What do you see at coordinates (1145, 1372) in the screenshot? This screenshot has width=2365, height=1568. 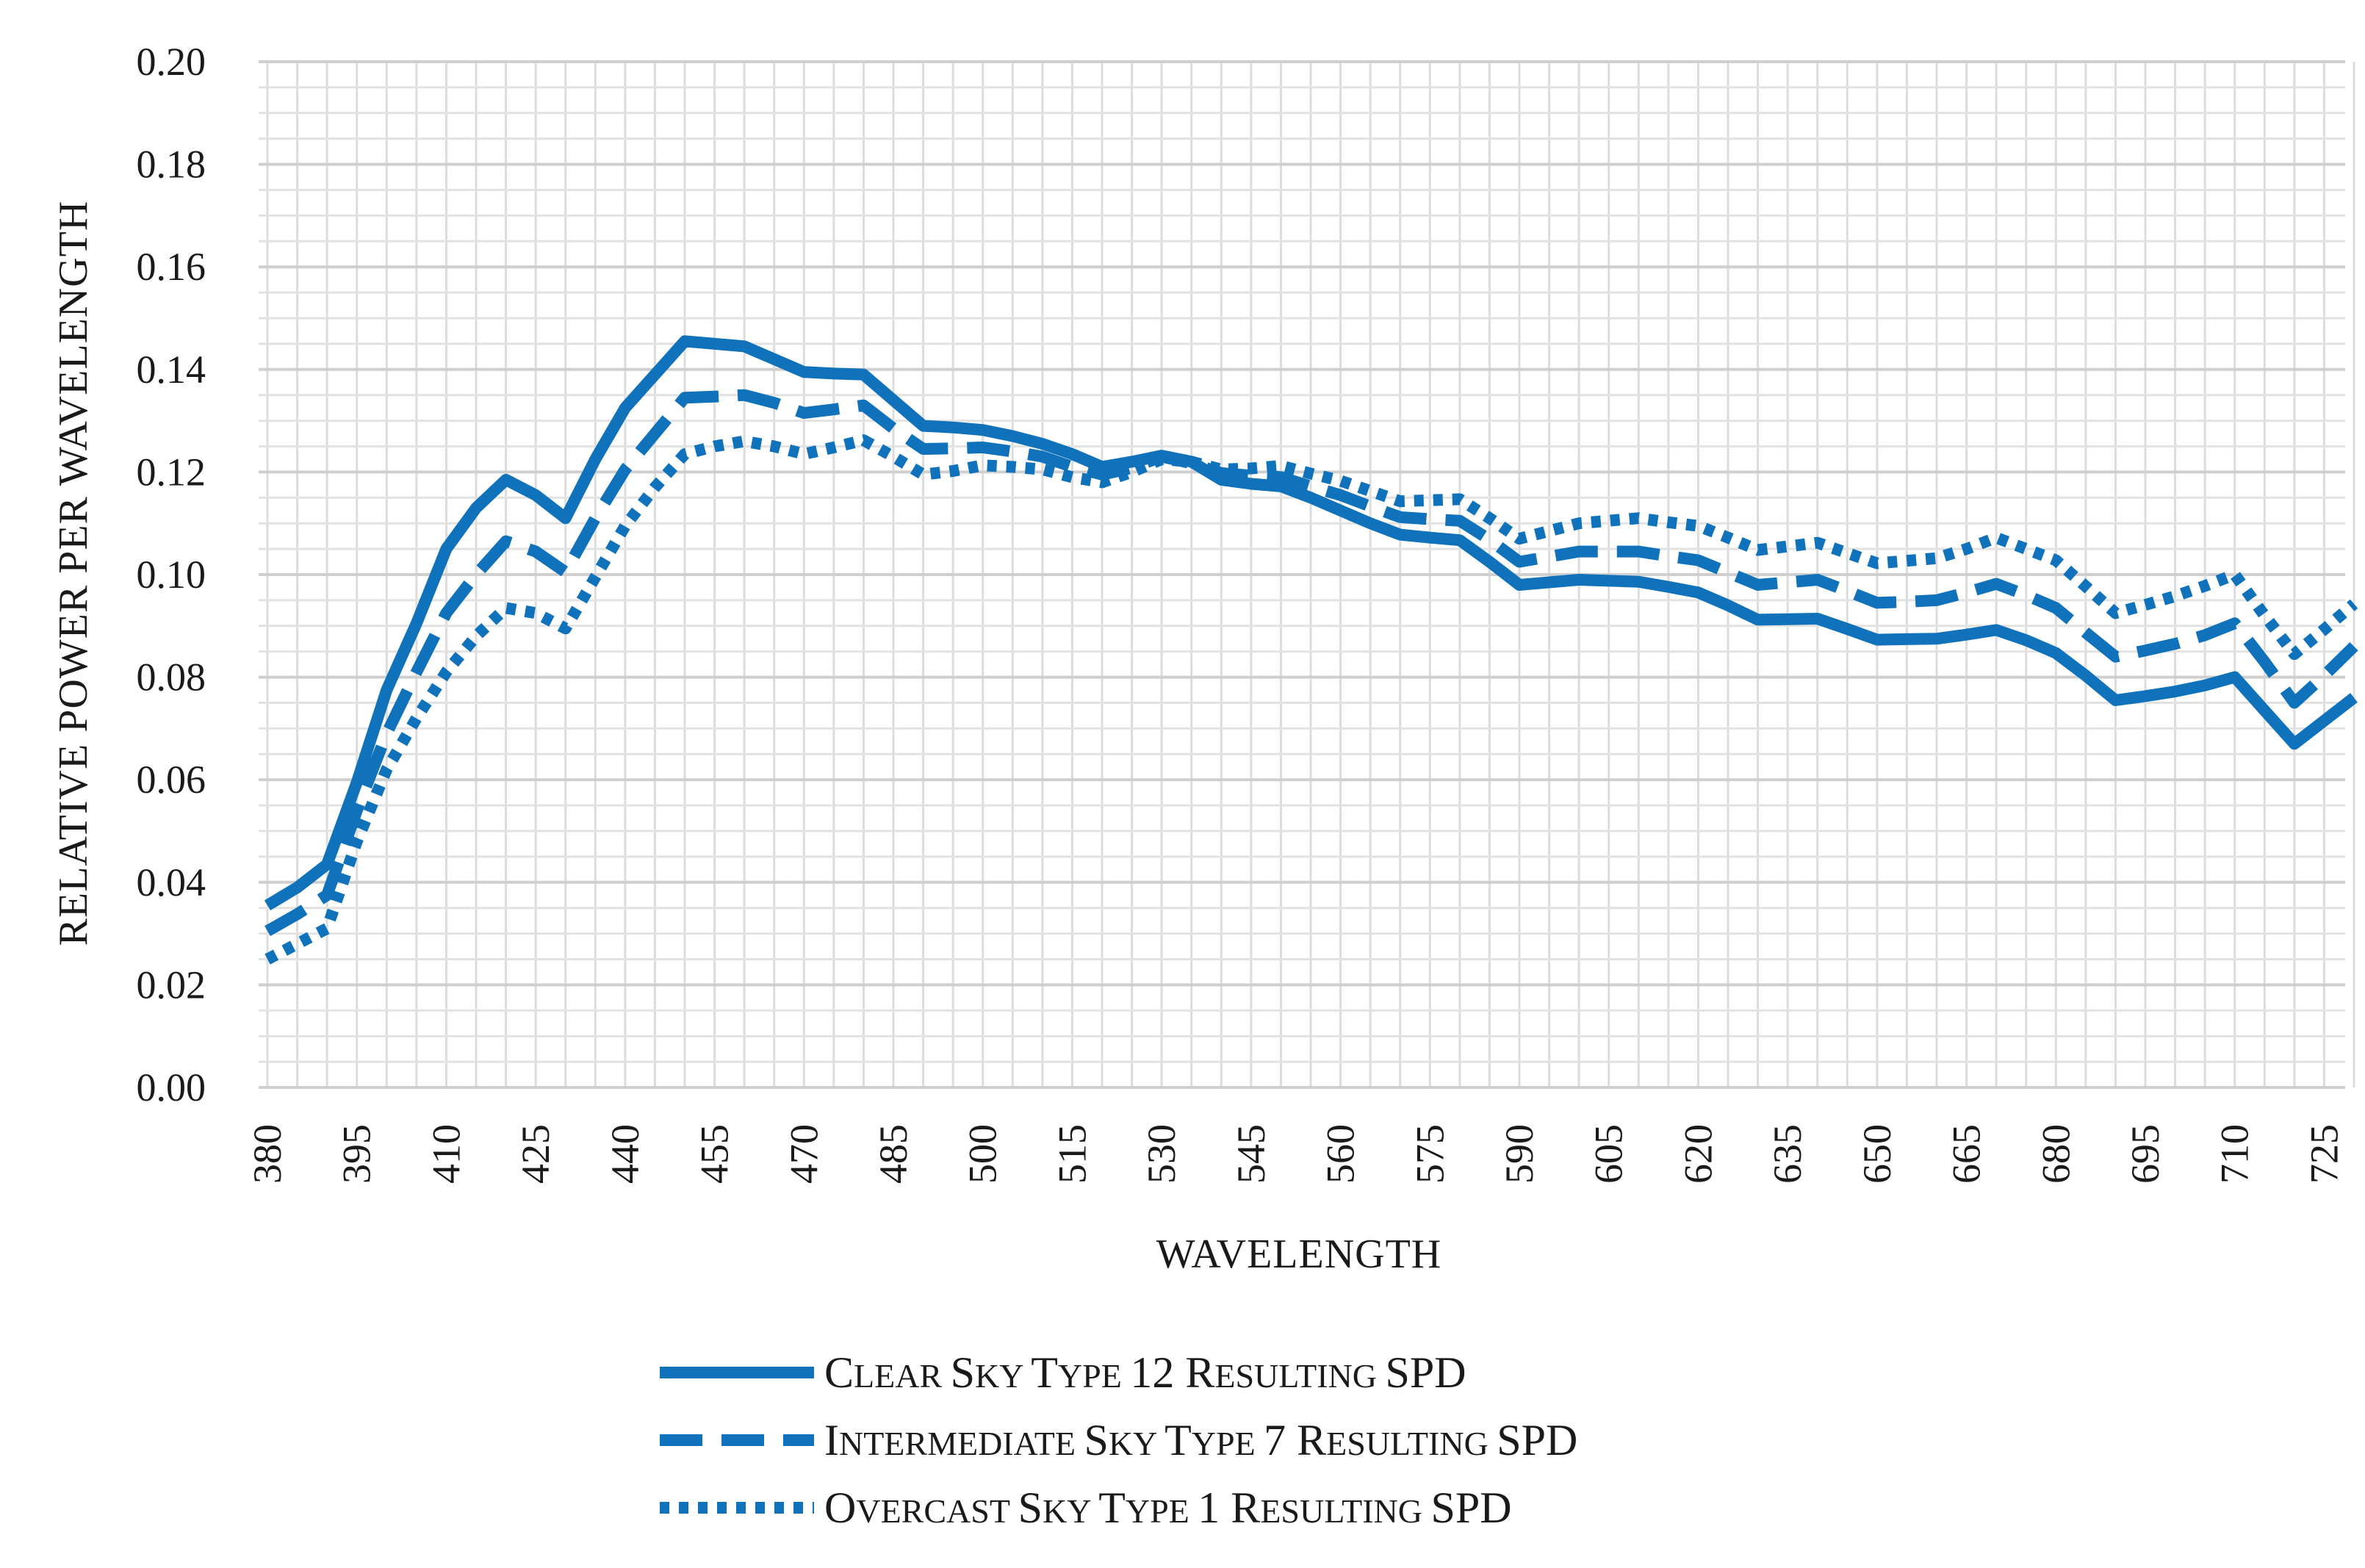 I see `legend-label: CLEAR SKY TYPE 12 RESULTING SPD` at bounding box center [1145, 1372].